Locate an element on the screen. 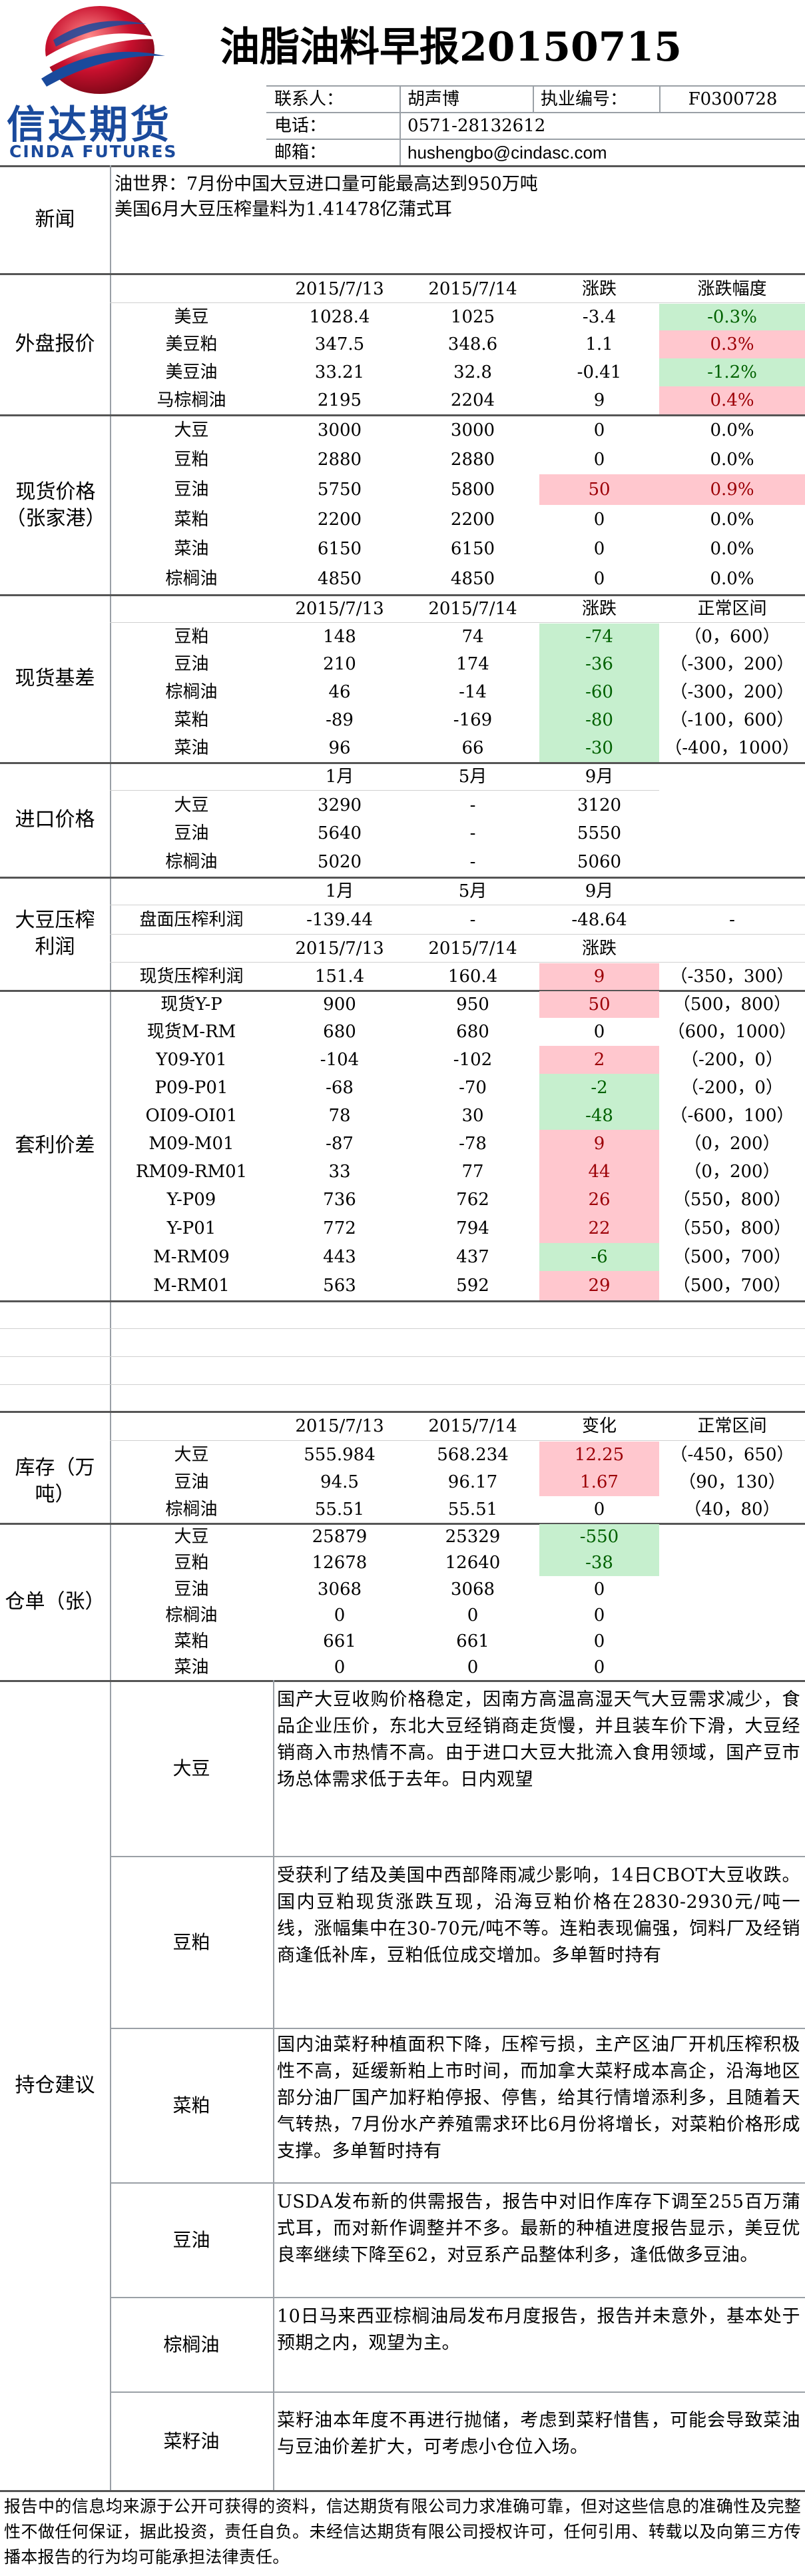 The image size is (805, 2576). spot-value: 2200 is located at coordinates (472, 520).